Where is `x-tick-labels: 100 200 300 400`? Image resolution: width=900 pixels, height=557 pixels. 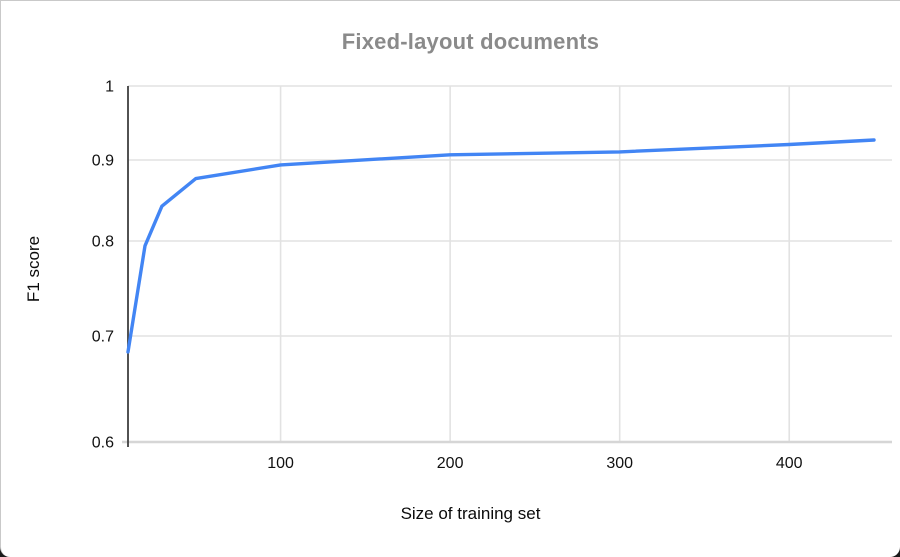
x-tick-labels: 100 200 300 400 is located at coordinates (534, 463).